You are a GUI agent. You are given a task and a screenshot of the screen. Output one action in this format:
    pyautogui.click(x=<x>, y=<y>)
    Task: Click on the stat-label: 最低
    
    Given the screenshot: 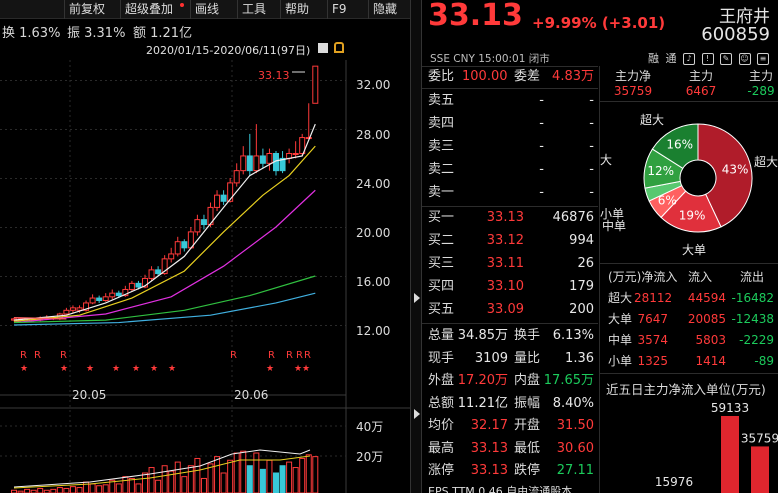 What is the action you would take?
    pyautogui.click(x=527, y=448)
    